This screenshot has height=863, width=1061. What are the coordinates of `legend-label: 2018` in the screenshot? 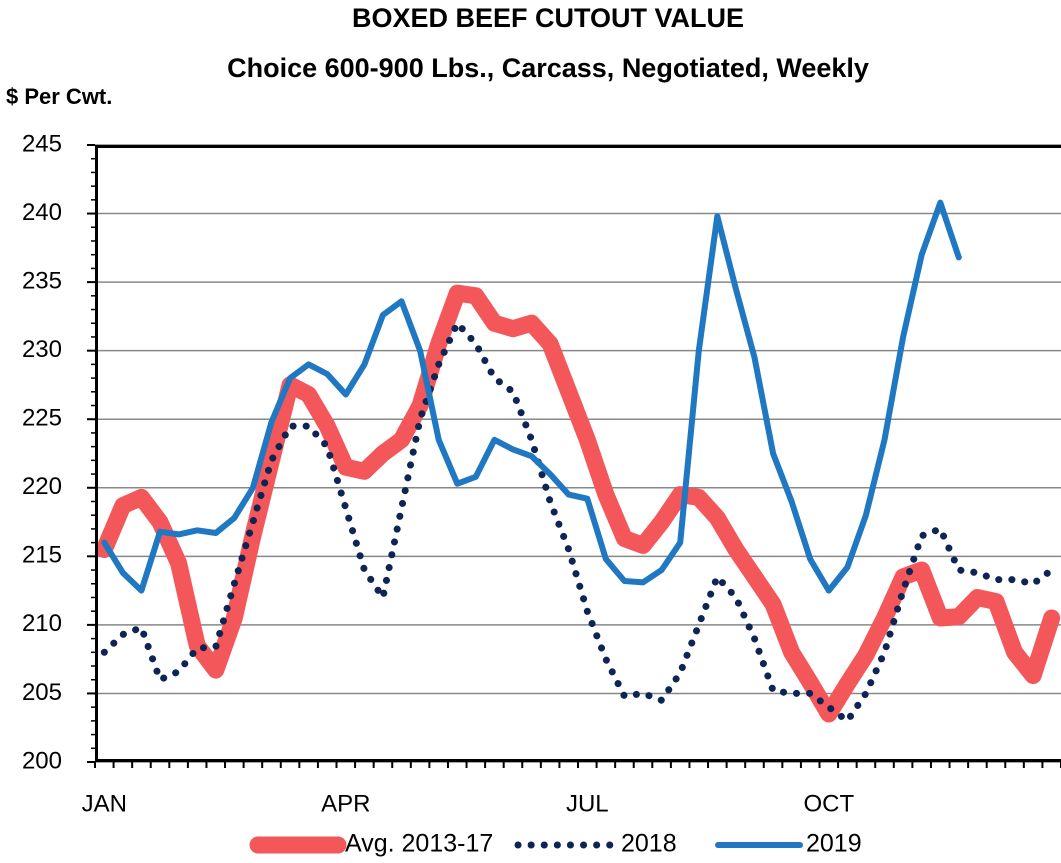 It's located at (649, 844).